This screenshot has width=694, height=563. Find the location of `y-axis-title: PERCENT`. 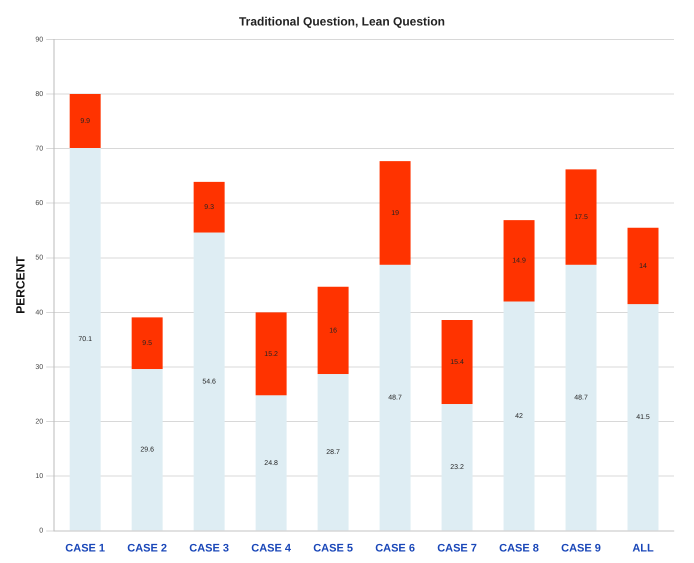

y-axis-title: PERCENT is located at coordinates (21, 285).